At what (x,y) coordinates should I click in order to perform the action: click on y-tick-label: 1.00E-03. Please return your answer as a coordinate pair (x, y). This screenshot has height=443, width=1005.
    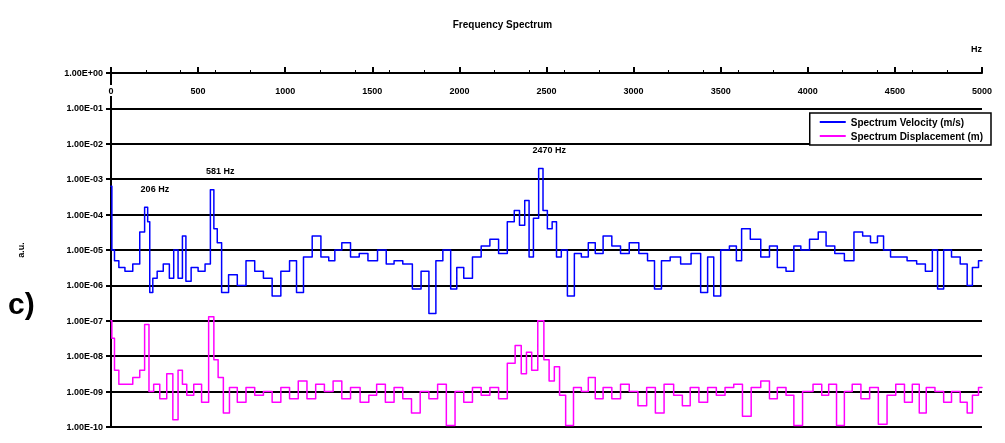
    Looking at the image, I should click on (84, 179).